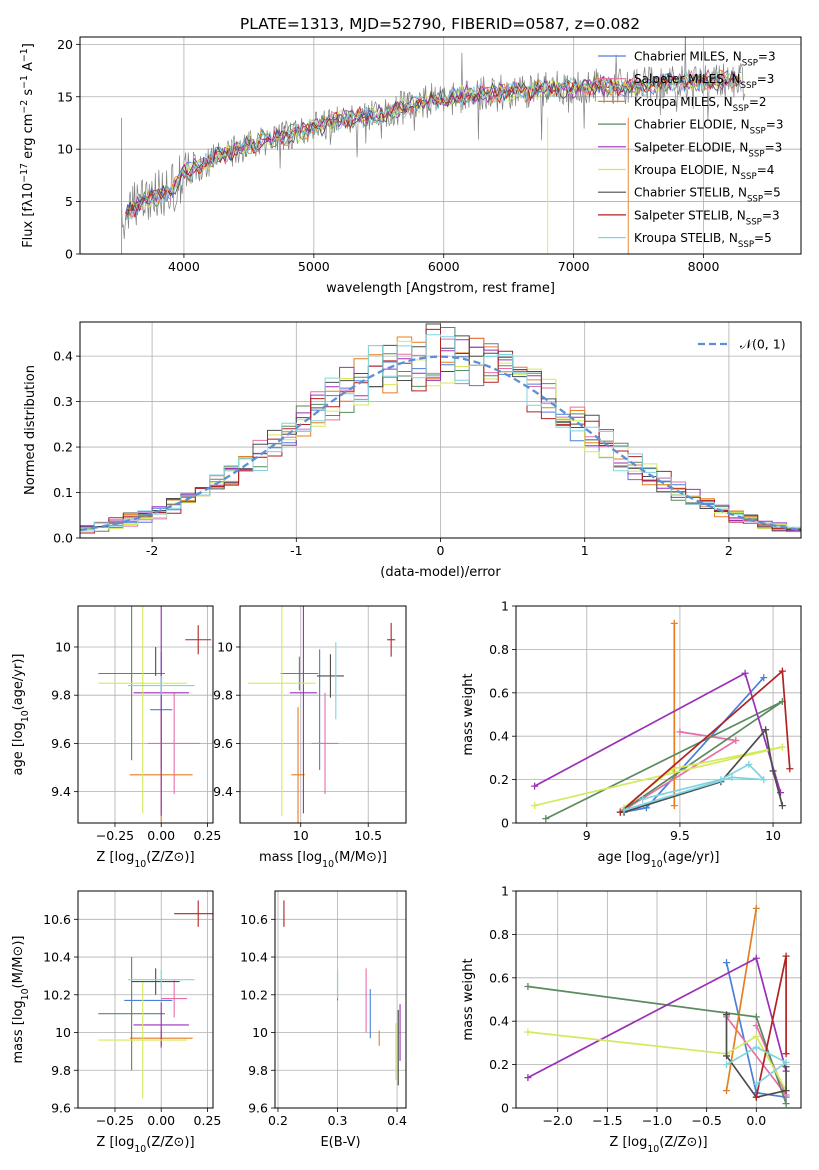 This screenshot has width=819, height=1170. What do you see at coordinates (223, 743) in the screenshot?
I see `age-mass-tick-label-y: 9.6` at bounding box center [223, 743].